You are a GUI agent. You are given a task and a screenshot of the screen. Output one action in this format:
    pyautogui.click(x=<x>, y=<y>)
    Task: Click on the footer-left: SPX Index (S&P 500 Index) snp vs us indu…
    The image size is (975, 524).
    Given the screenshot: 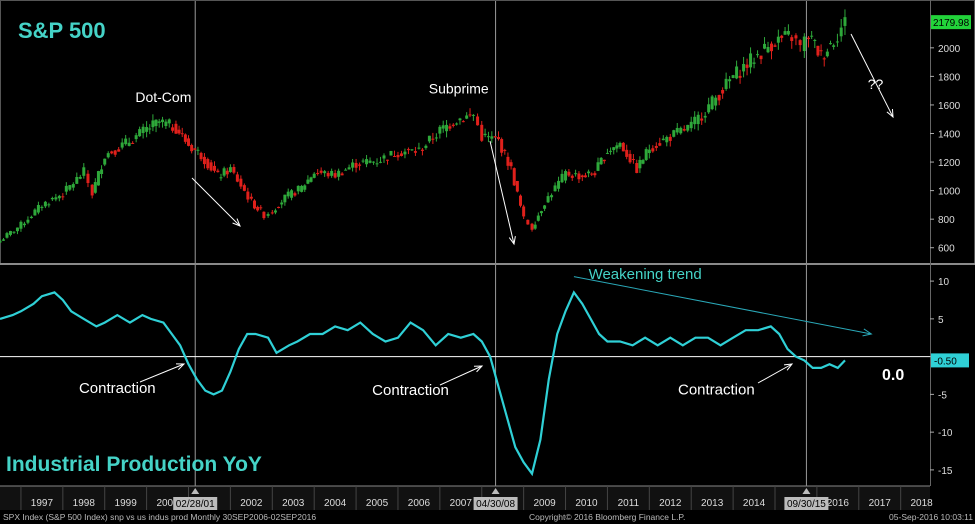 What is the action you would take?
    pyautogui.click(x=159, y=517)
    